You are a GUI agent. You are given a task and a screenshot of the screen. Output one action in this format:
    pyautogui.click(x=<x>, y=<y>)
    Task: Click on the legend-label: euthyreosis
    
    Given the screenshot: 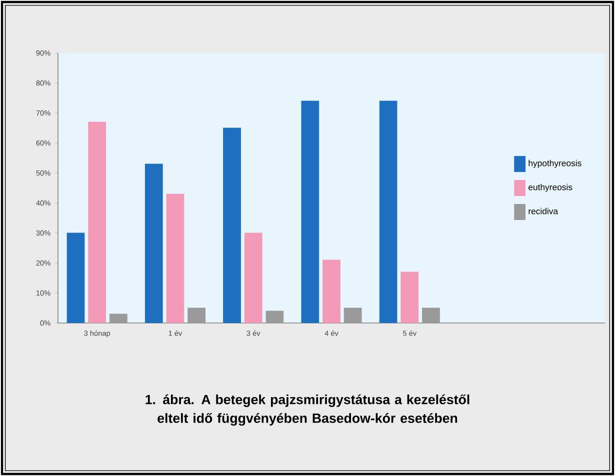 What is the action you would take?
    pyautogui.click(x=550, y=188)
    